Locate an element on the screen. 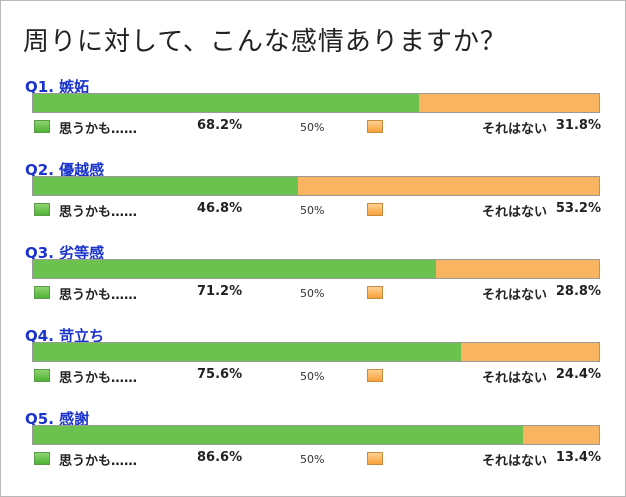 The image size is (626, 497). question-label: Q1. 嫉妬 is located at coordinates (57, 87).